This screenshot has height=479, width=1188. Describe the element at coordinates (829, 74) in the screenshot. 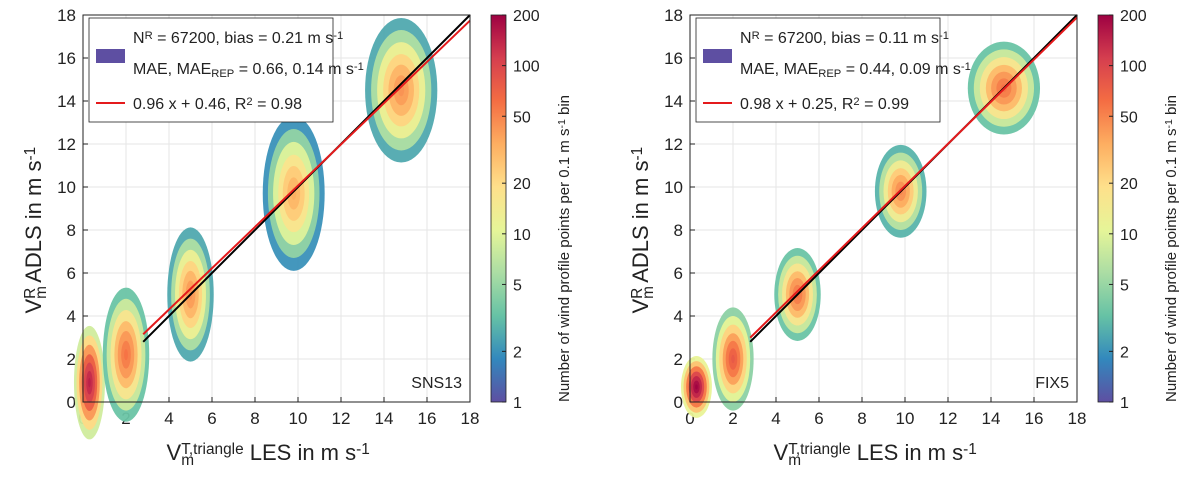

I see `legend-text-part: REP` at that location.